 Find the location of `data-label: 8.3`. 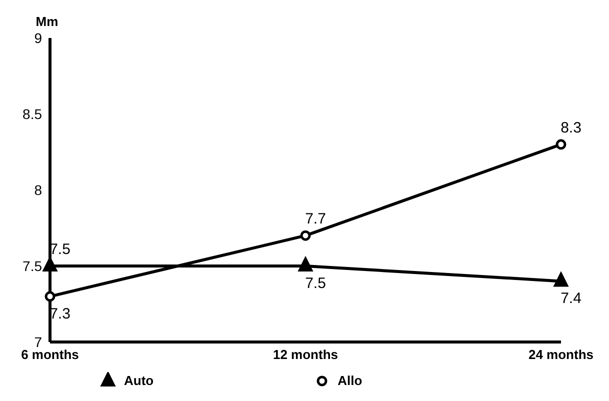

data-label: 8.3 is located at coordinates (571, 127).